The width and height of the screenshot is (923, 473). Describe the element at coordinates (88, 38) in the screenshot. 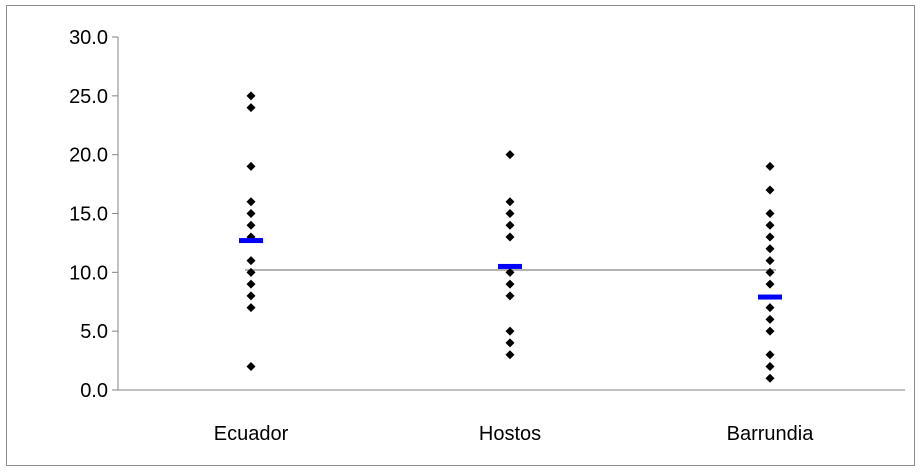

I see `y-tick-label: 30.0` at that location.